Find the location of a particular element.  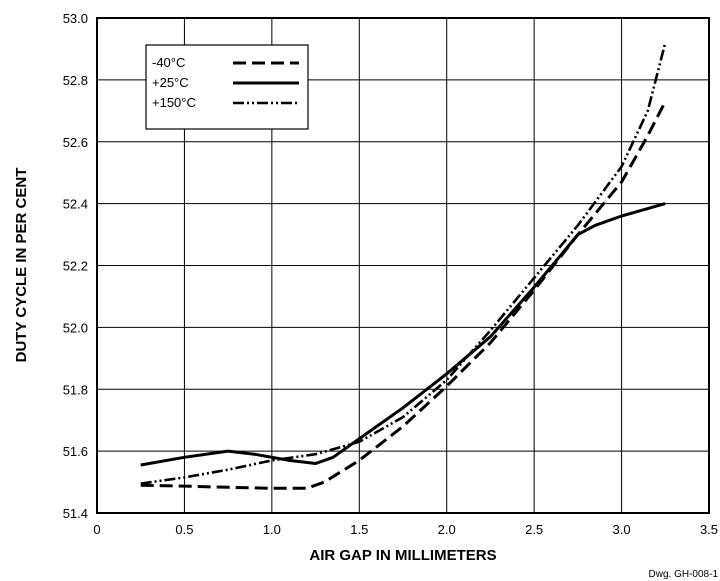

x-tick-label: 3.5 is located at coordinates (709, 529).